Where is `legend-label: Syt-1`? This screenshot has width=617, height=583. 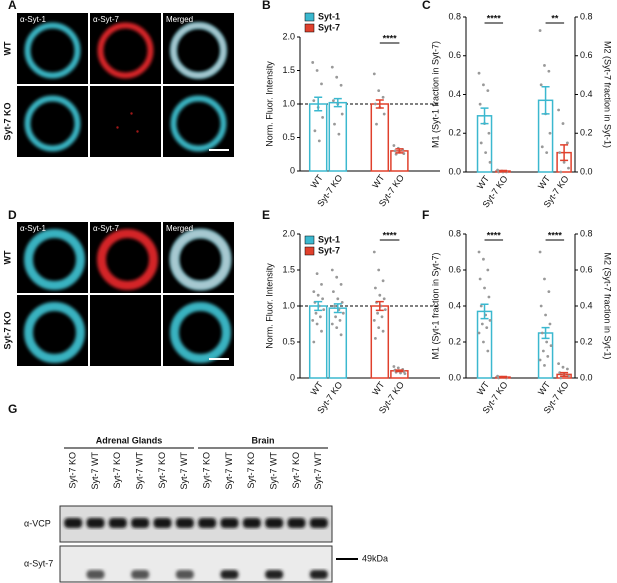
legend-label: Syt-1 is located at coordinates (329, 16).